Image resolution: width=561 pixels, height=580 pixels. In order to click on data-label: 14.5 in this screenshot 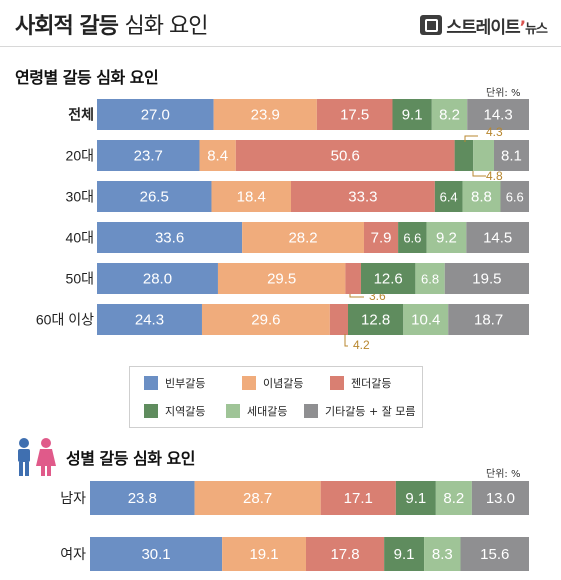, I will do `click(497, 238)`.